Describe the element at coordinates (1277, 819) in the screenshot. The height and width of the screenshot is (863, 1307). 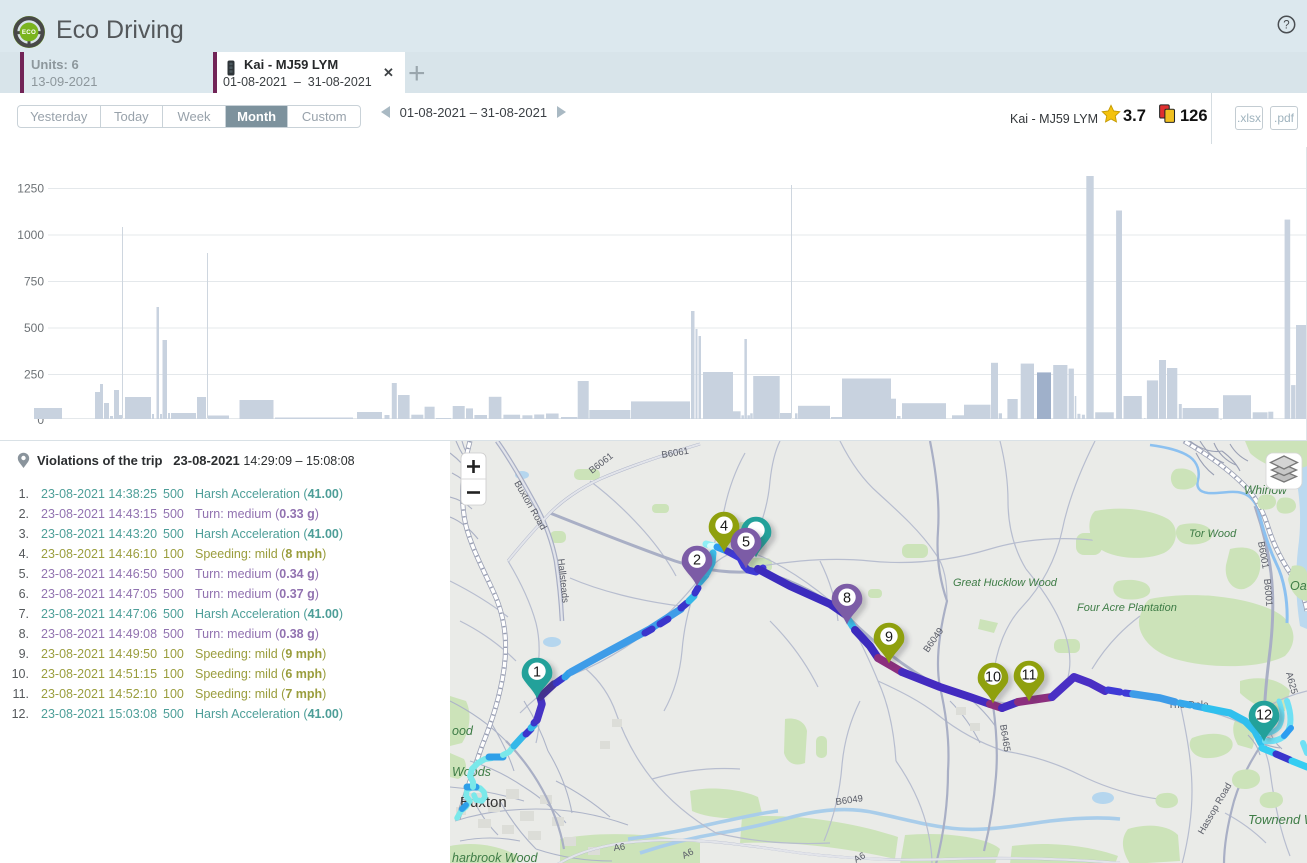
I see `svg-text: Townend W` at that location.